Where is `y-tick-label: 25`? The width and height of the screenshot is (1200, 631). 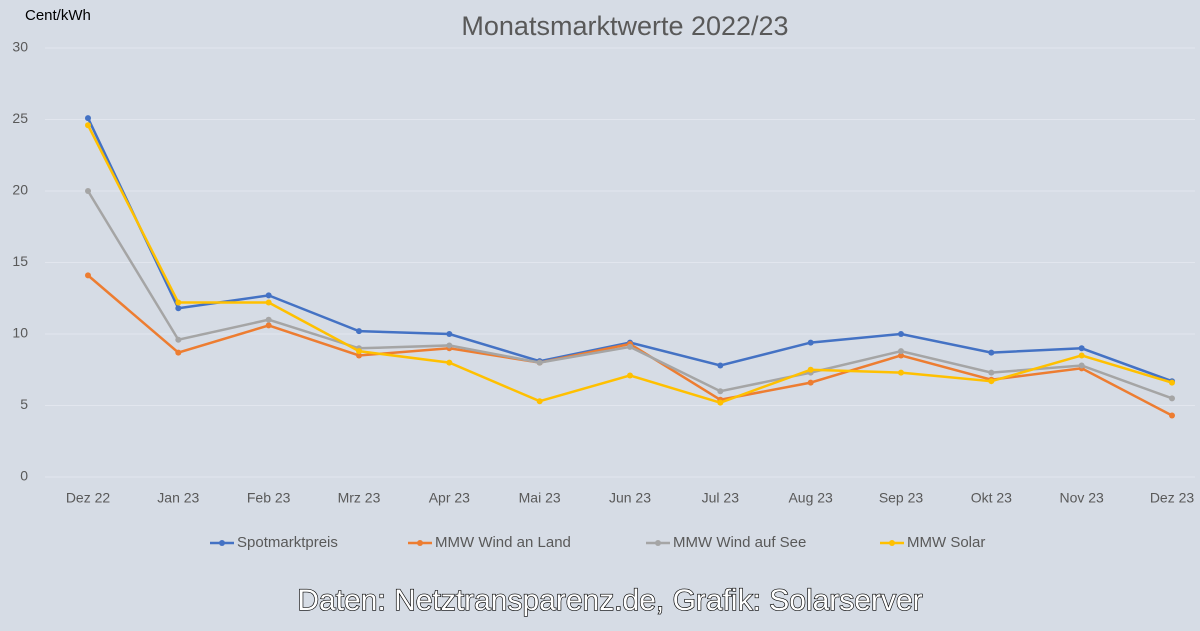
y-tick-label: 25 is located at coordinates (20, 118).